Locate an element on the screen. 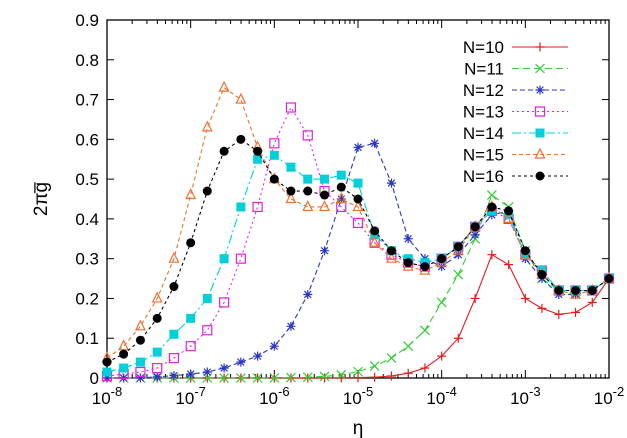 Image resolution: width=627 pixels, height=438 pixels. y-tick-label: 0.7 is located at coordinates (87, 100).